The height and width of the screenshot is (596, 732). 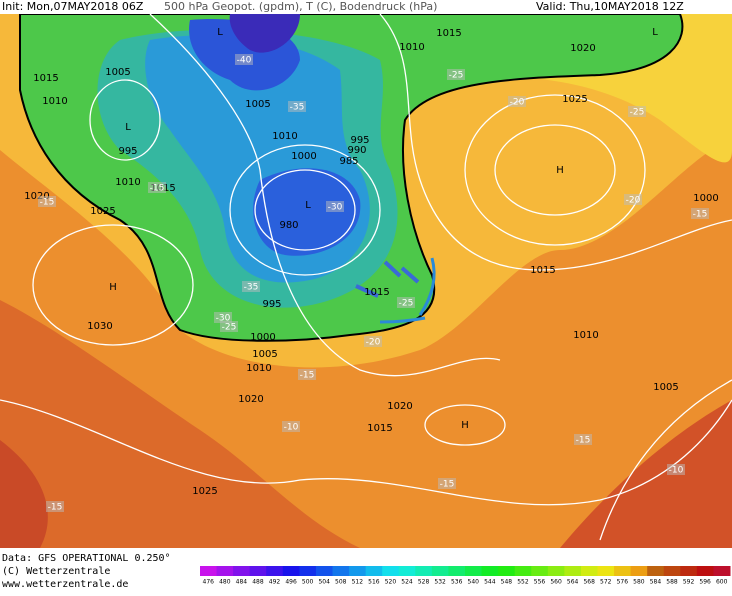 I want to click on temperature-label: -20, so click(x=633, y=201).